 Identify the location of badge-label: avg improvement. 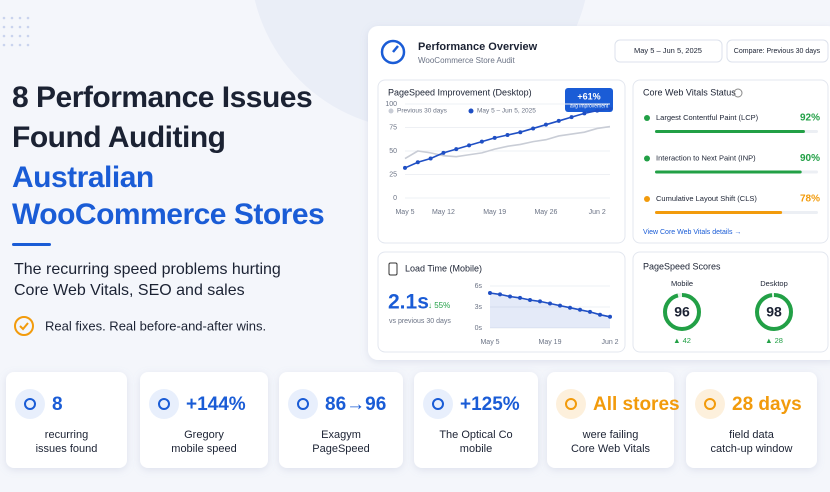
(589, 106).